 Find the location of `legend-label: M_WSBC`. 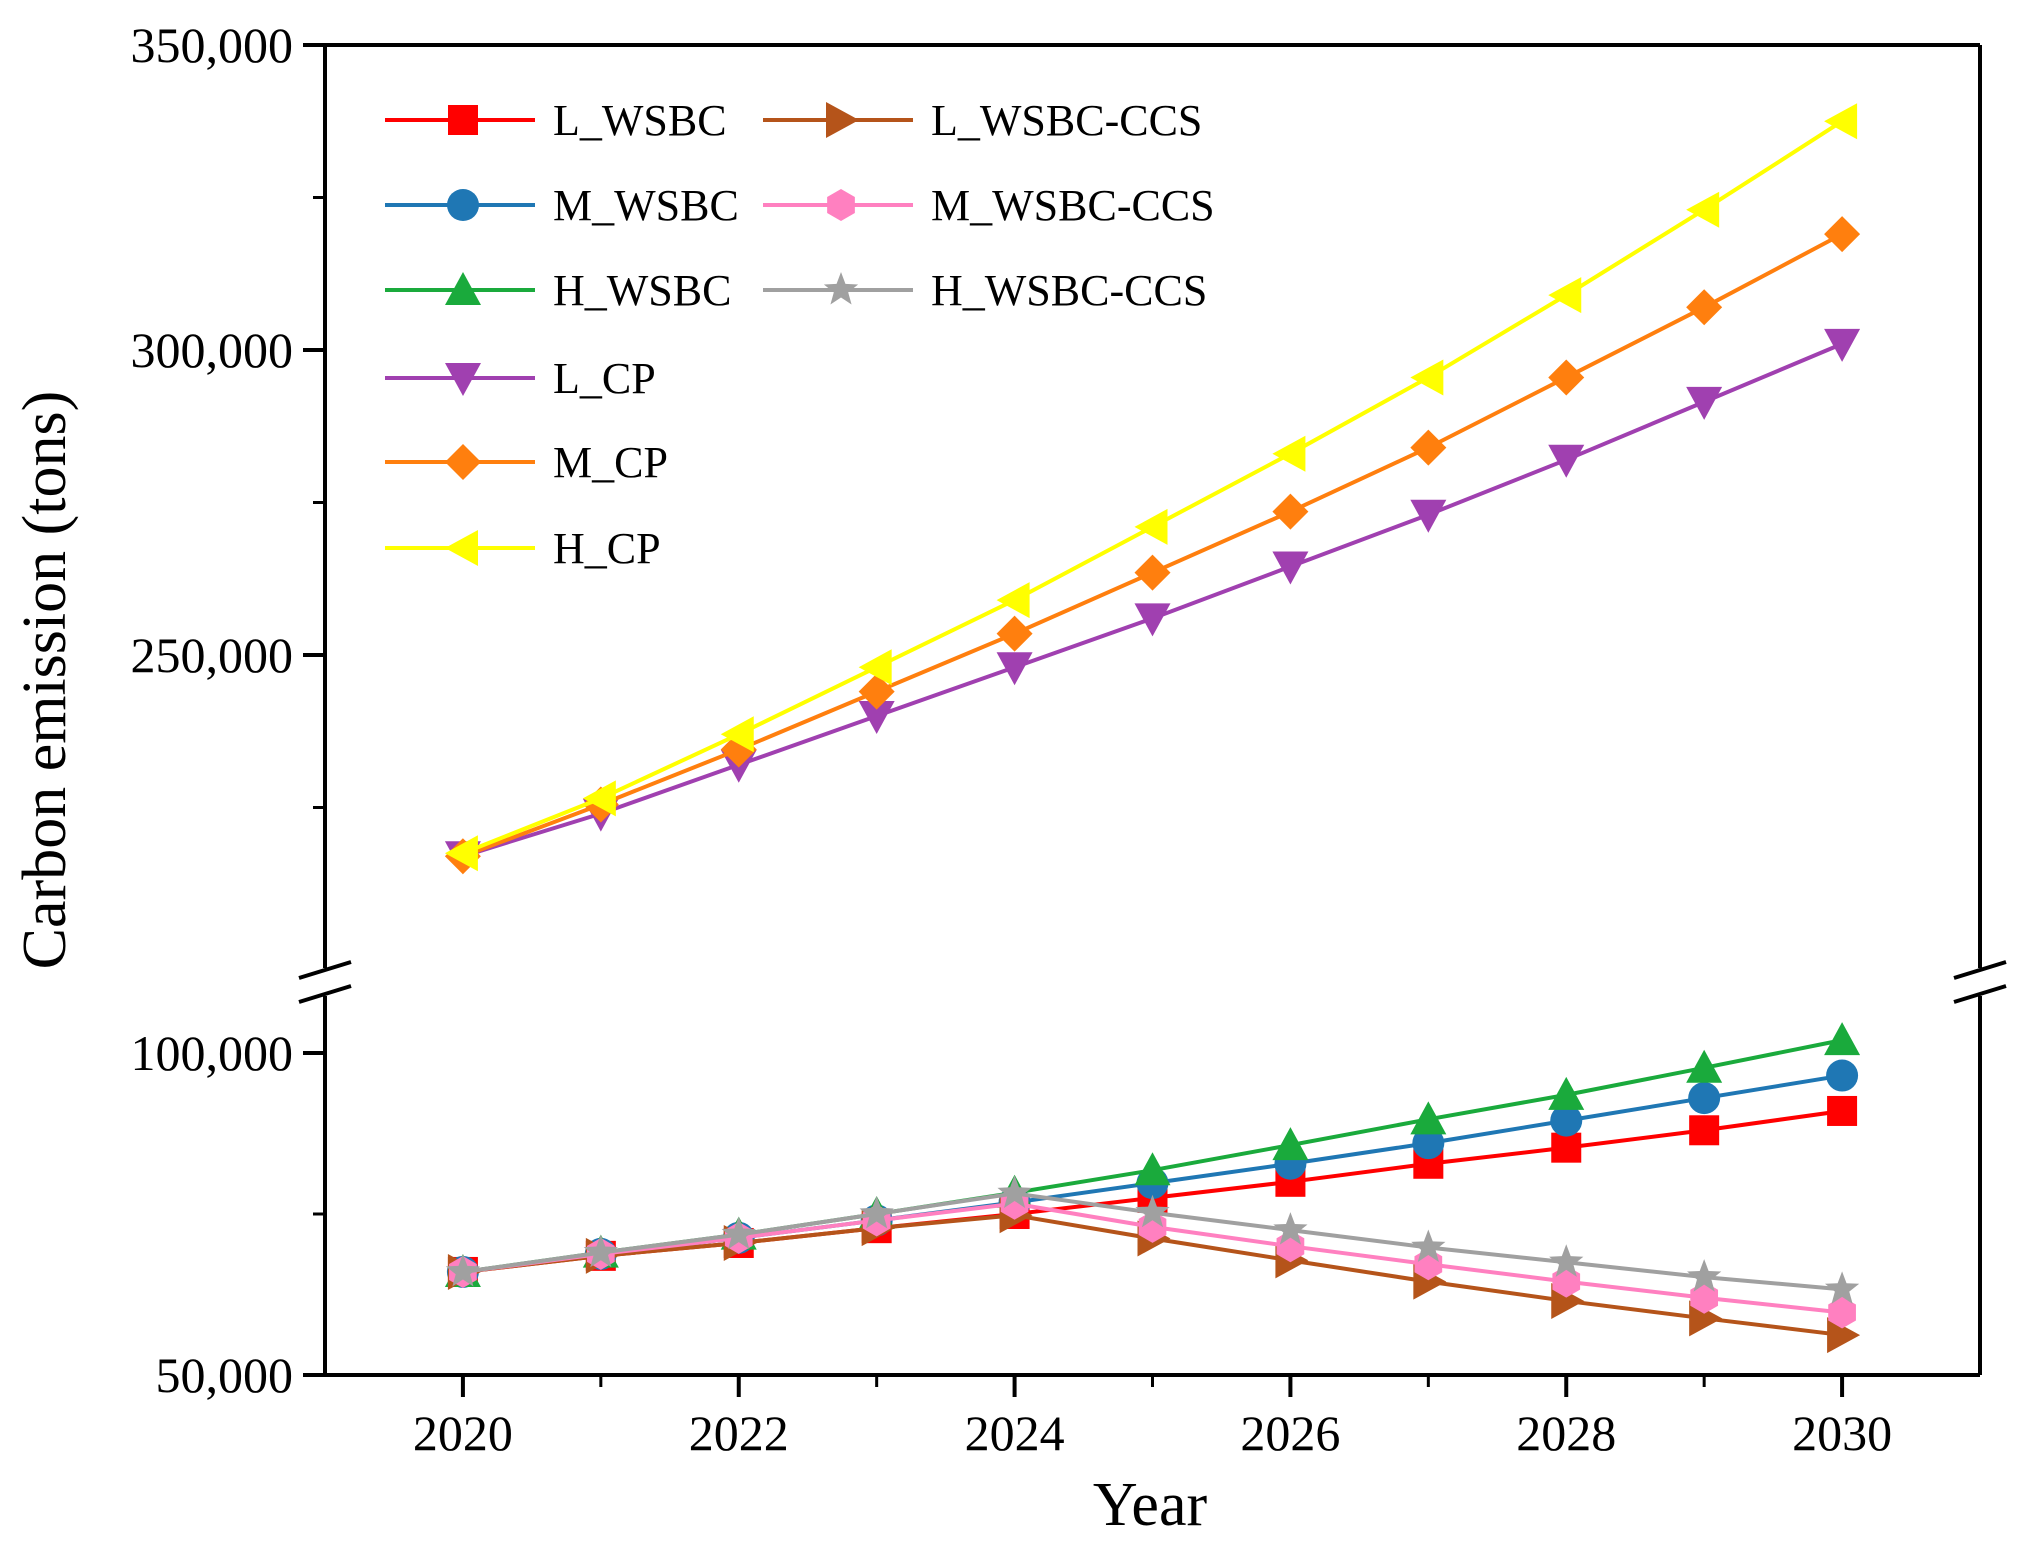

legend-label: M_WSBC is located at coordinates (646, 205).